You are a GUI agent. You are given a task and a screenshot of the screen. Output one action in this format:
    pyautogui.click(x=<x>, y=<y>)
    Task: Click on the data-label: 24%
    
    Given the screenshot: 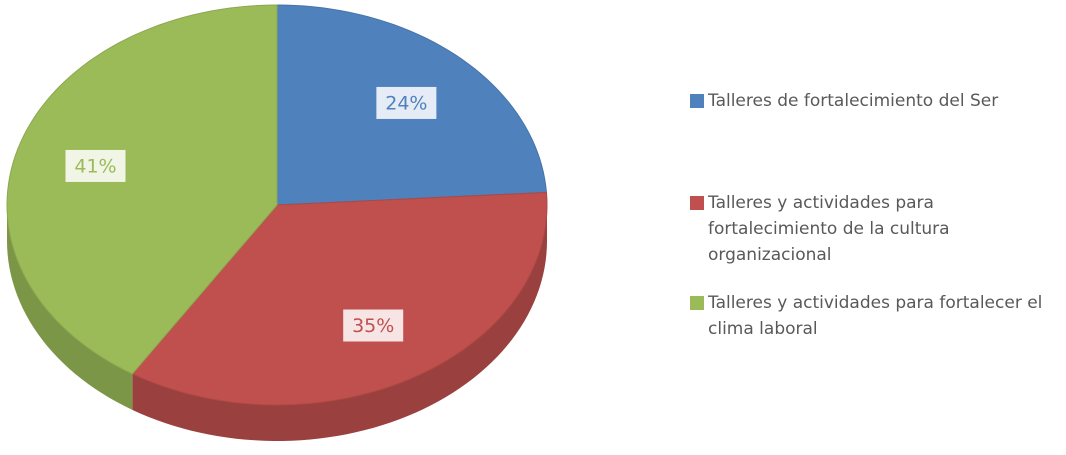 What is the action you would take?
    pyautogui.click(x=406, y=103)
    